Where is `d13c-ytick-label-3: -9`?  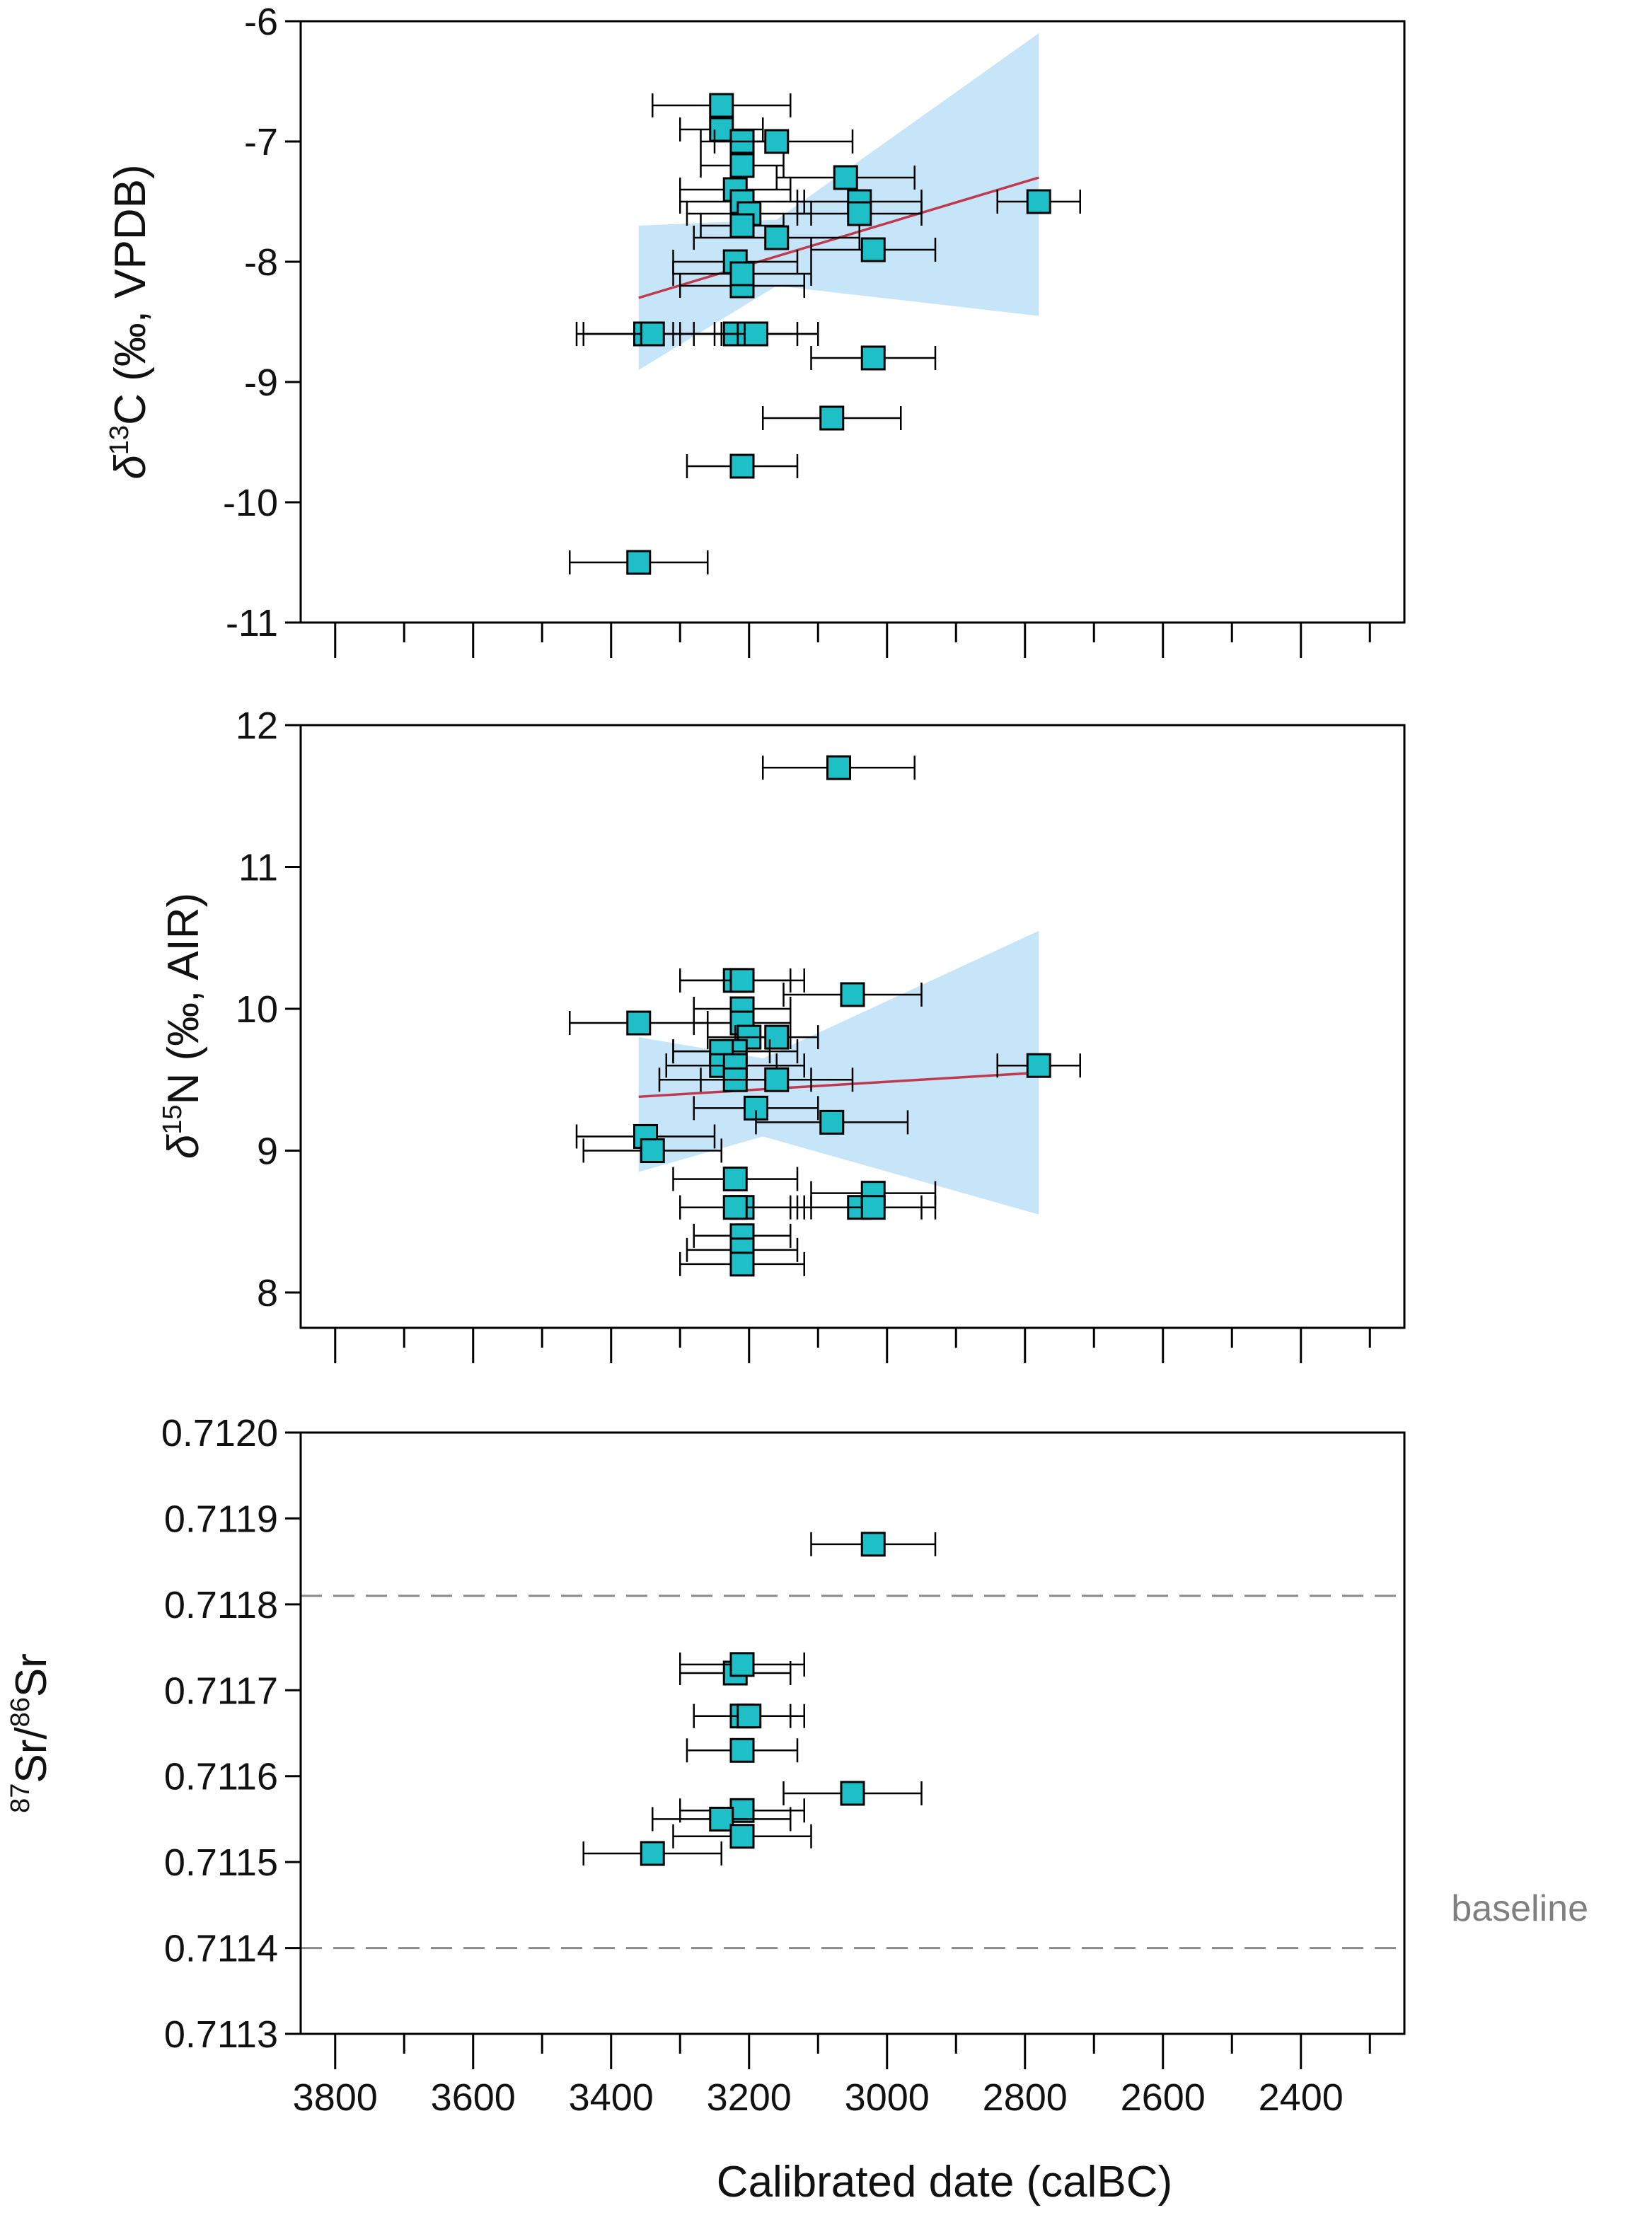 d13c-ytick-label-3: -9 is located at coordinates (261, 383).